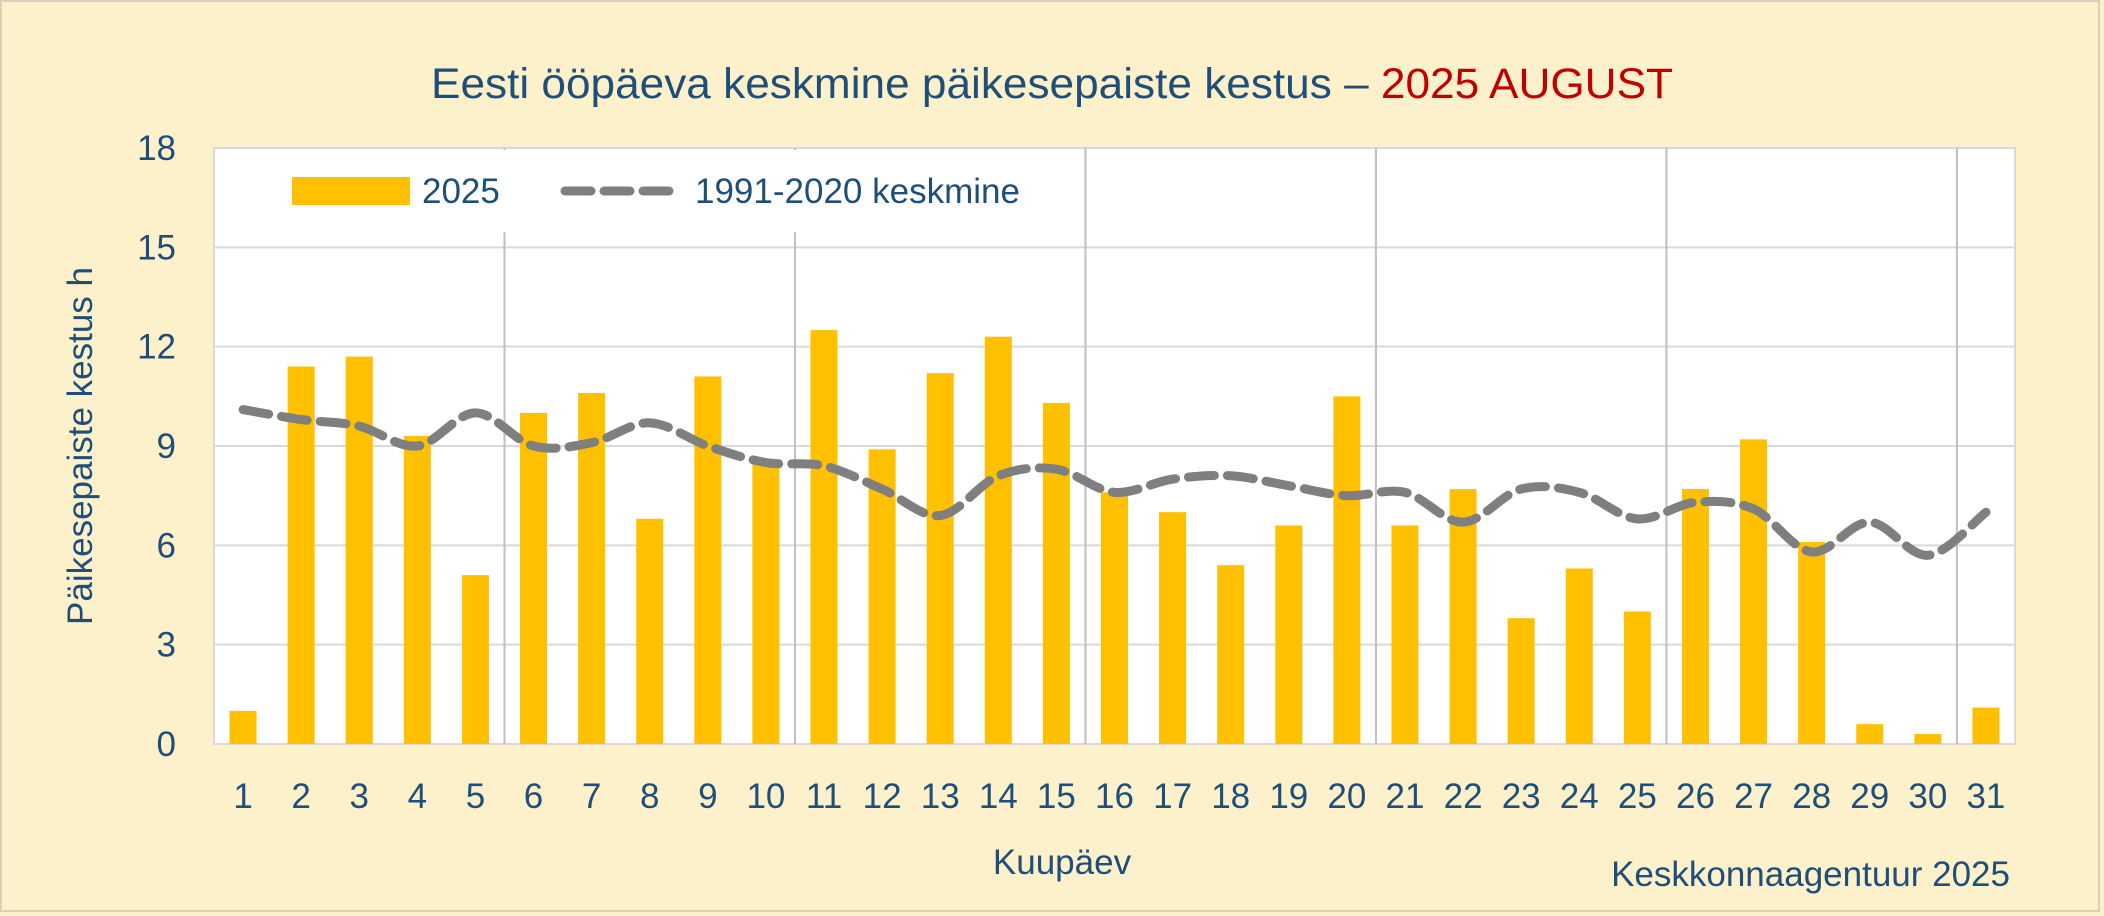 Image resolution: width=2104 pixels, height=916 pixels. Describe the element at coordinates (351, 191) in the screenshot. I see `legend-swatch-2025` at that location.